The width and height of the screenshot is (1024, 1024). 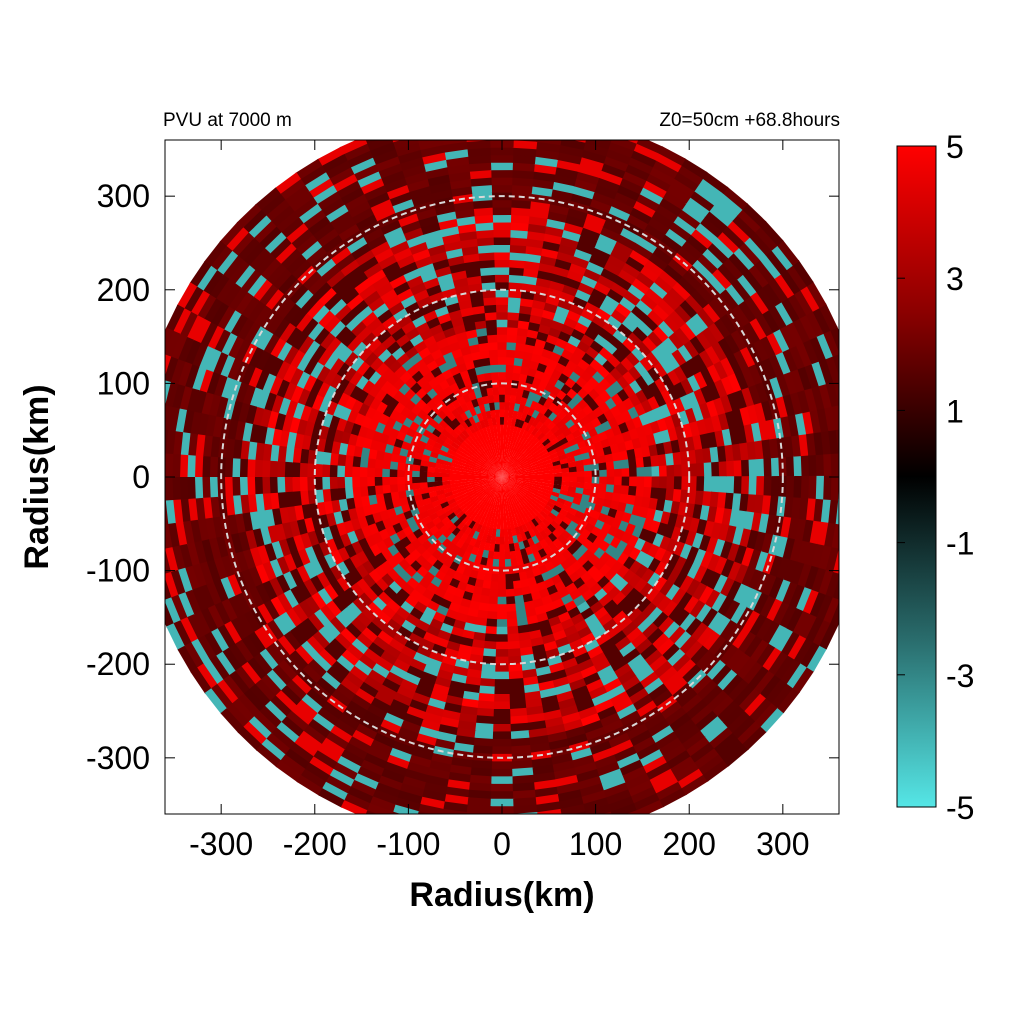 What do you see at coordinates (955, 411) in the screenshot?
I see `colorbar-tick-label: 1` at bounding box center [955, 411].